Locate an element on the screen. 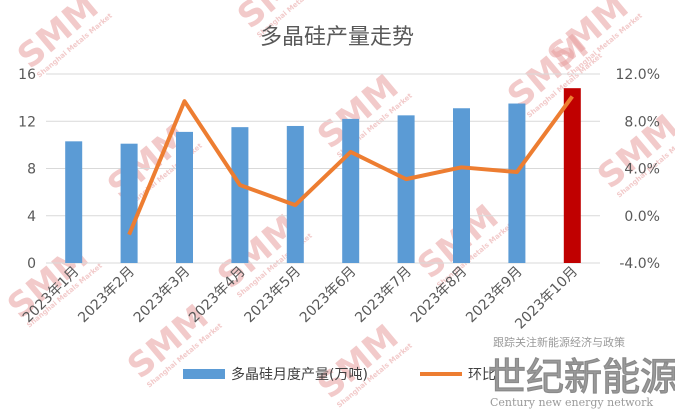  right-tick-label: 4.0% is located at coordinates (642, 170).